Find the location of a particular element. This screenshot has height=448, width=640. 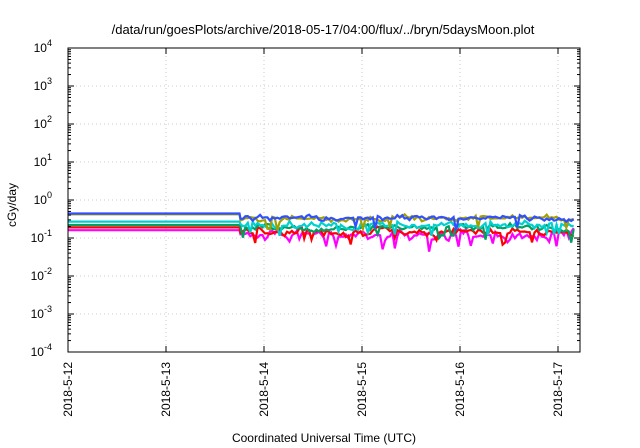

x-tick-label: 2018-5-15 is located at coordinates (362, 389).